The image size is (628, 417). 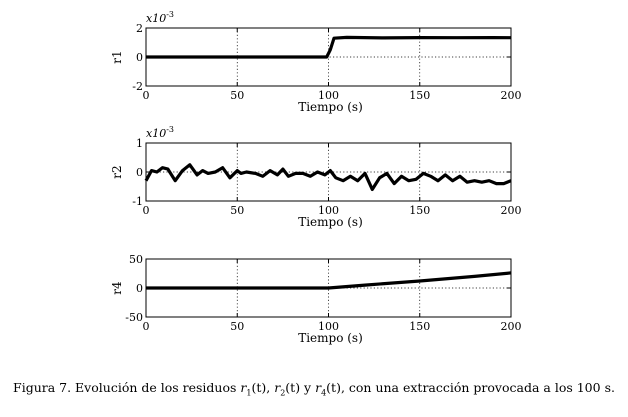 I want to click on y-tick-label: 2, so click(x=139, y=28).